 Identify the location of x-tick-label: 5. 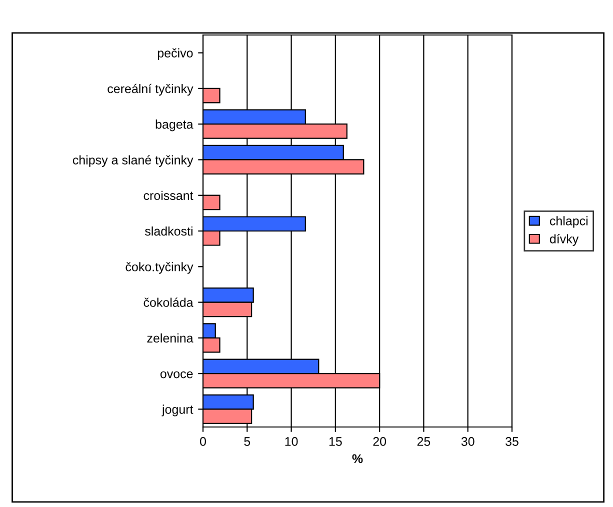
(247, 441).